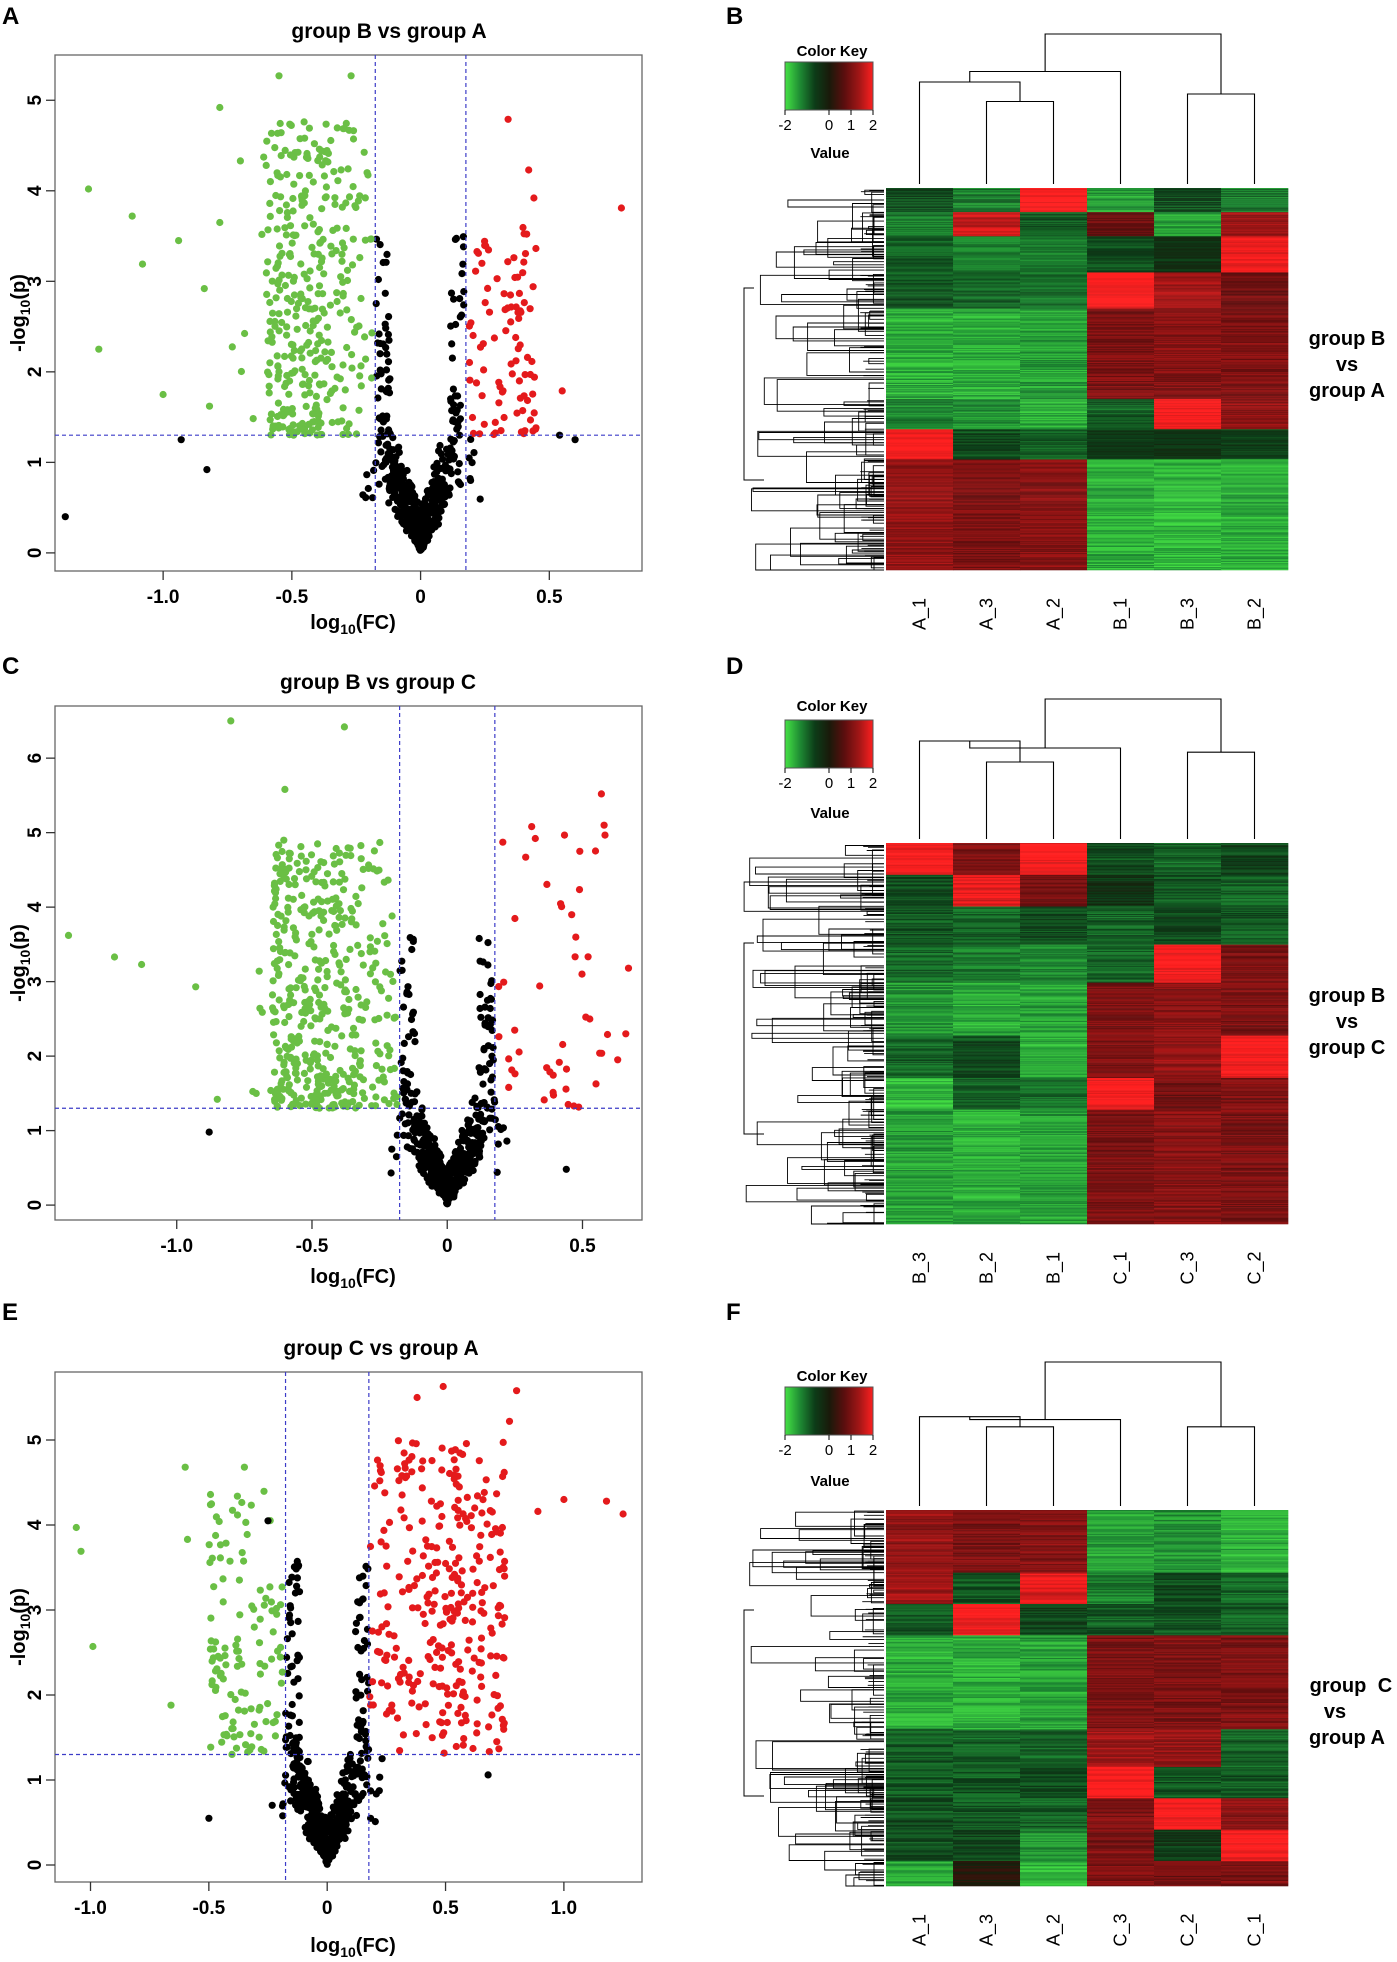 This screenshot has width=1397, height=1962. I want to click on y-tick-label: 0, so click(35, 1205).